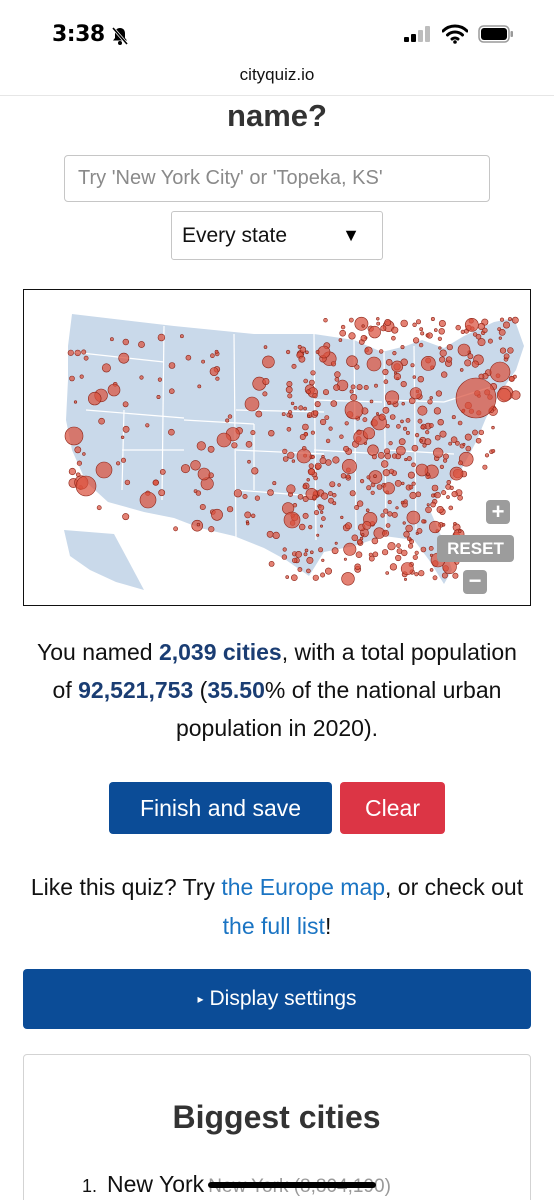  Describe the element at coordinates (277, 74) in the screenshot. I see `url-text: cityquiz.io` at that location.